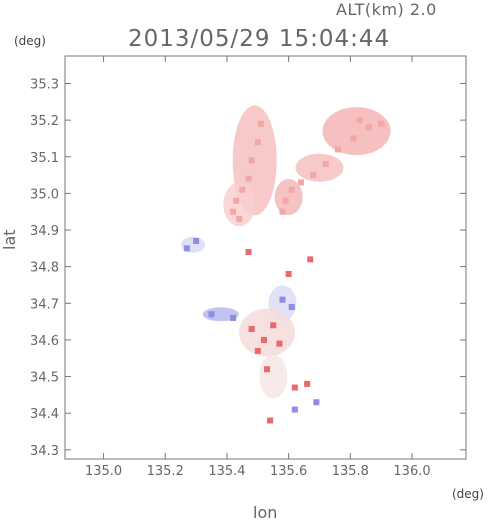 This screenshot has height=522, width=491. Describe the element at coordinates (350, 471) in the screenshot. I see `x-tick-label: 135.8` at that location.